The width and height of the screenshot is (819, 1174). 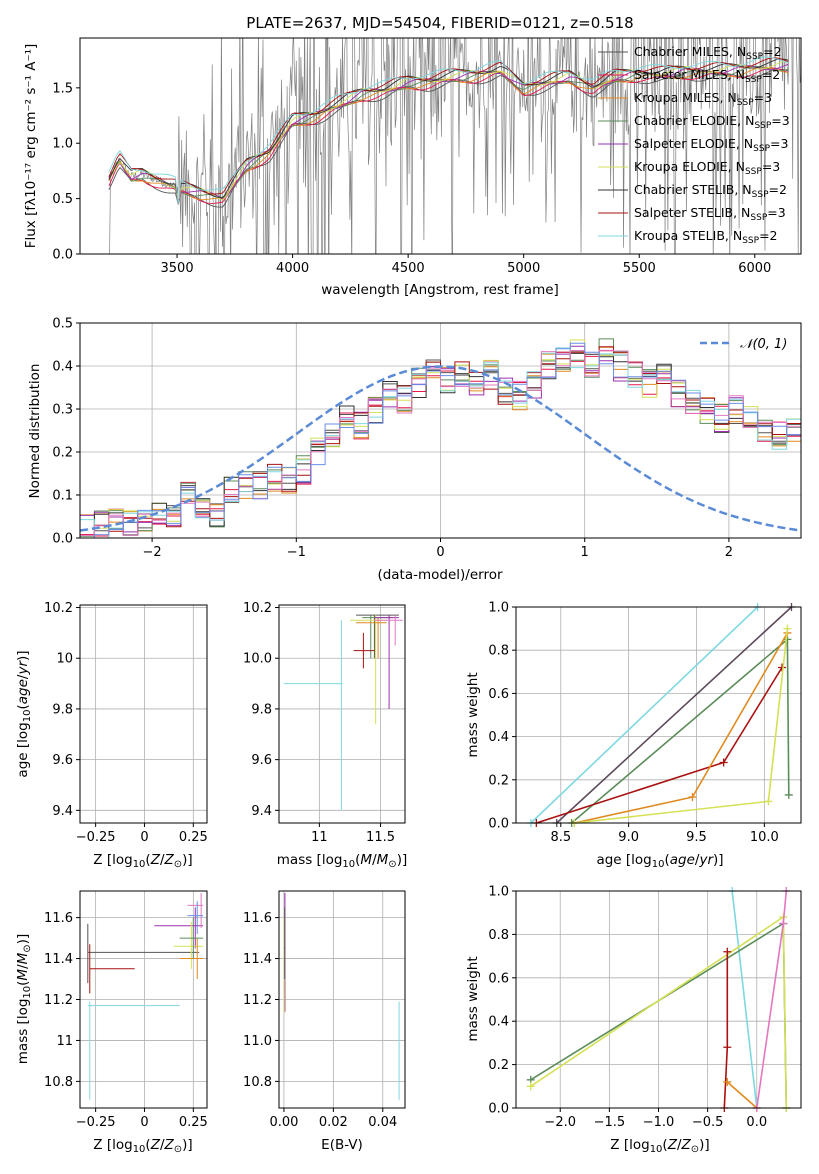 What do you see at coordinates (31, 146) in the screenshot?
I see `spectrum-ylabel: Flux [fλ10⁻¹⁷ erg cm⁻² s⁻¹ A⁻¹]` at bounding box center [31, 146].